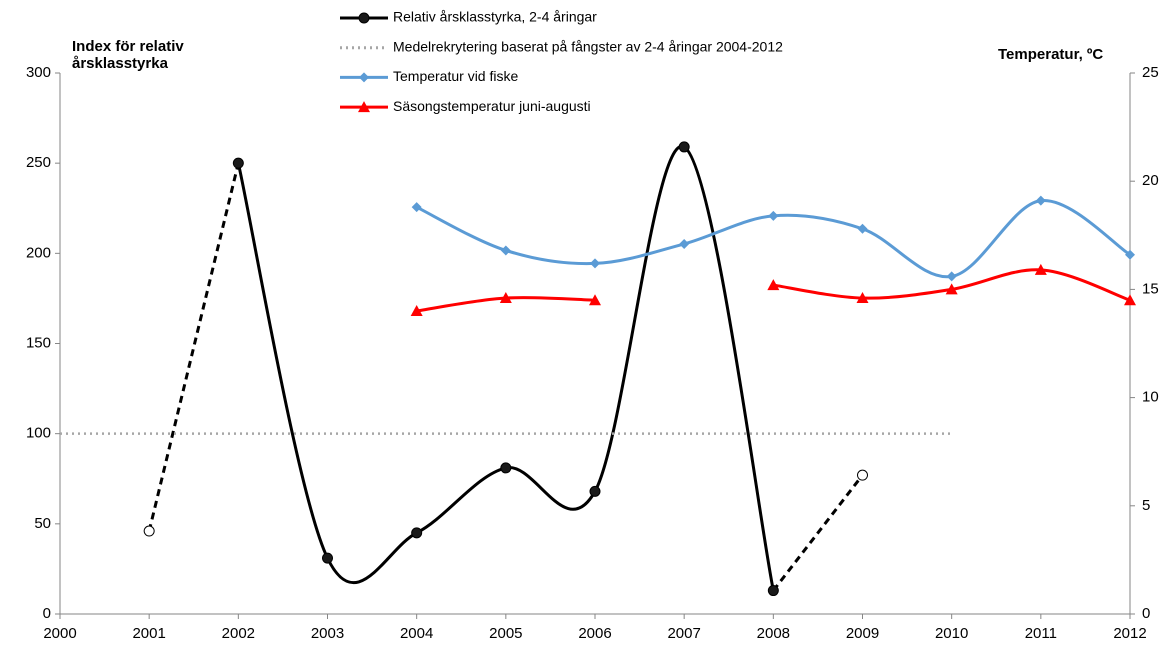 This screenshot has width=1174, height=648. I want to click on y-tick-label: 0, so click(47, 613).